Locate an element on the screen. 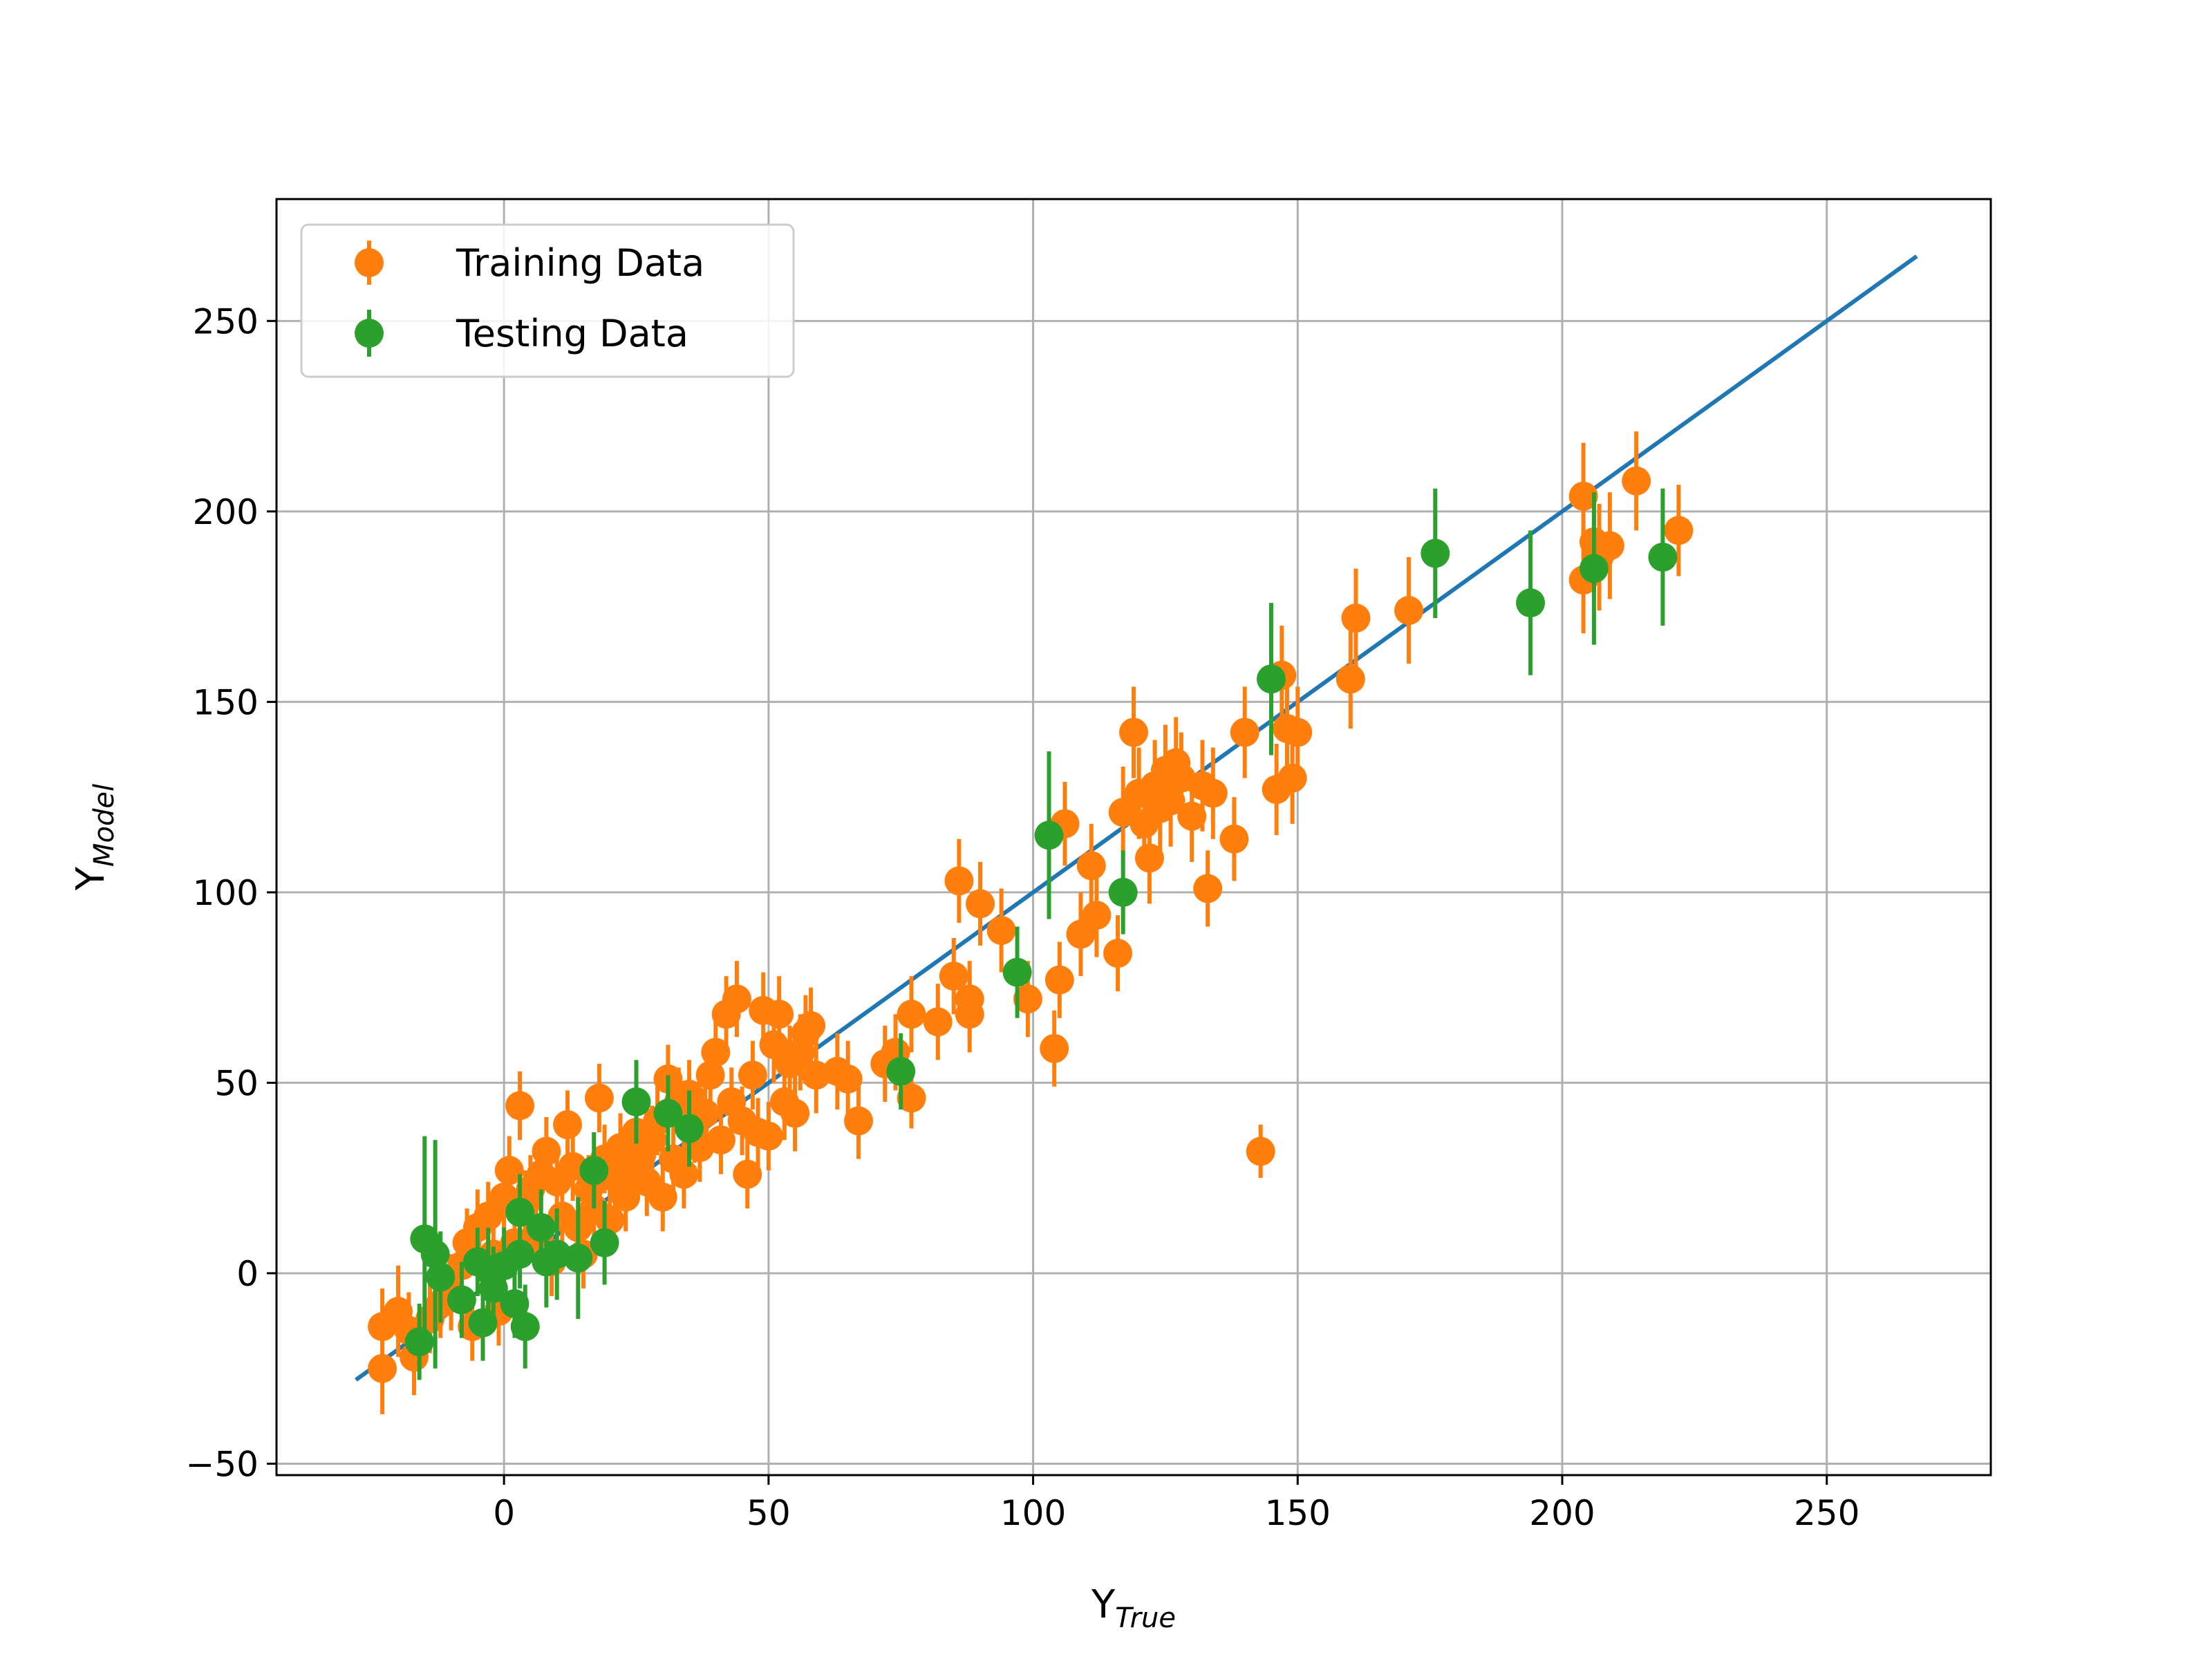 The height and width of the screenshot is (1659, 2212). legend-dot-testing is located at coordinates (370, 333).